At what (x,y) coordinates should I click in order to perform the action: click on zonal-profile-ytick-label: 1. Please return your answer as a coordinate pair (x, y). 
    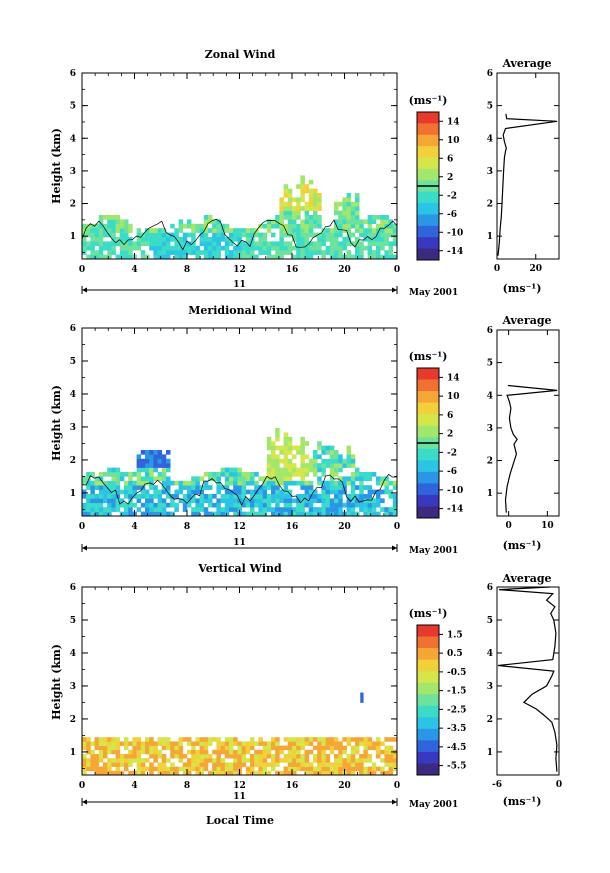
    Looking at the image, I should click on (490, 237).